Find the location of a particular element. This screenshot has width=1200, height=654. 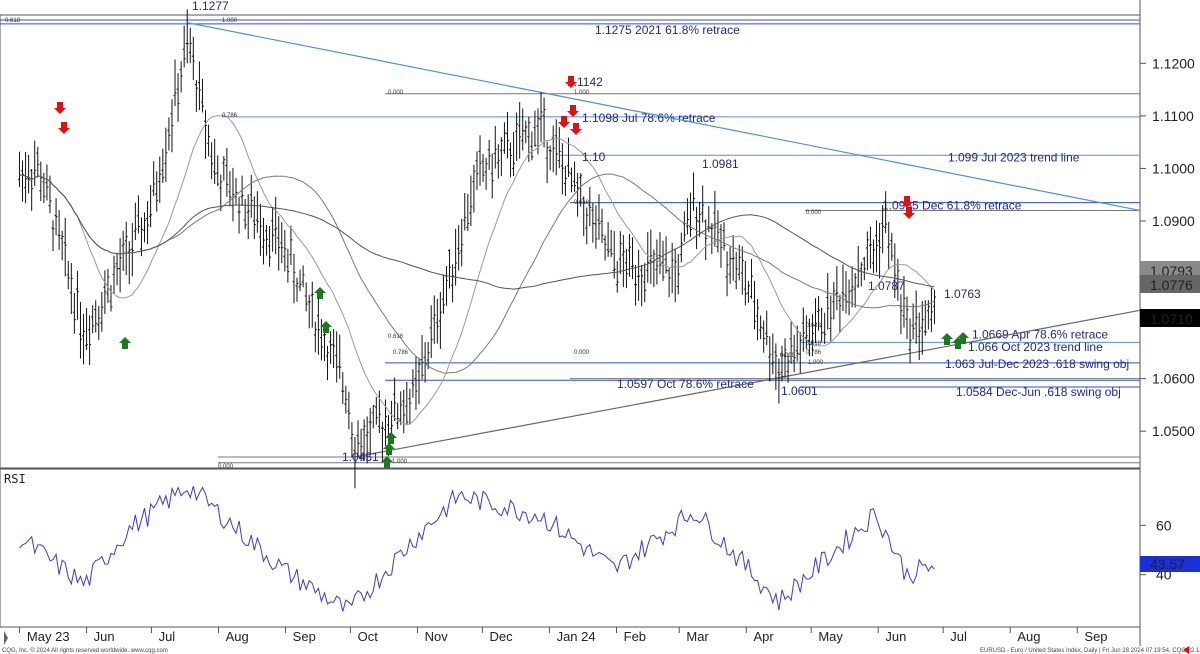

level-label: 1.0669 Apr 78.6% retrace is located at coordinates (1040, 334).